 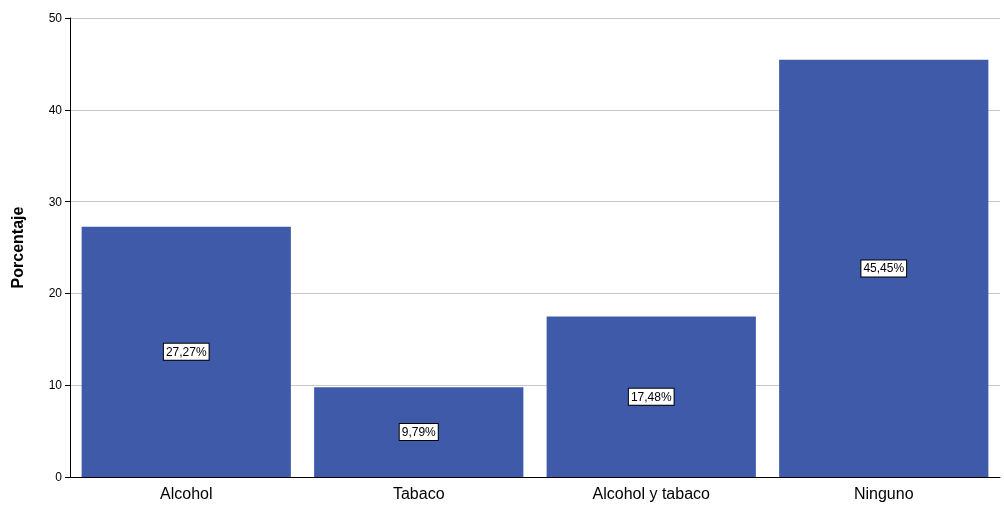 What do you see at coordinates (55, 109) in the screenshot?
I see `y-tick-label: 40` at bounding box center [55, 109].